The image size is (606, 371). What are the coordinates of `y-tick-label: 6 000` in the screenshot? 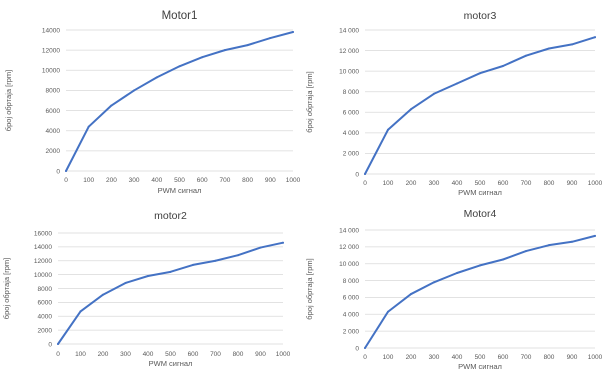 It's located at (351, 113).